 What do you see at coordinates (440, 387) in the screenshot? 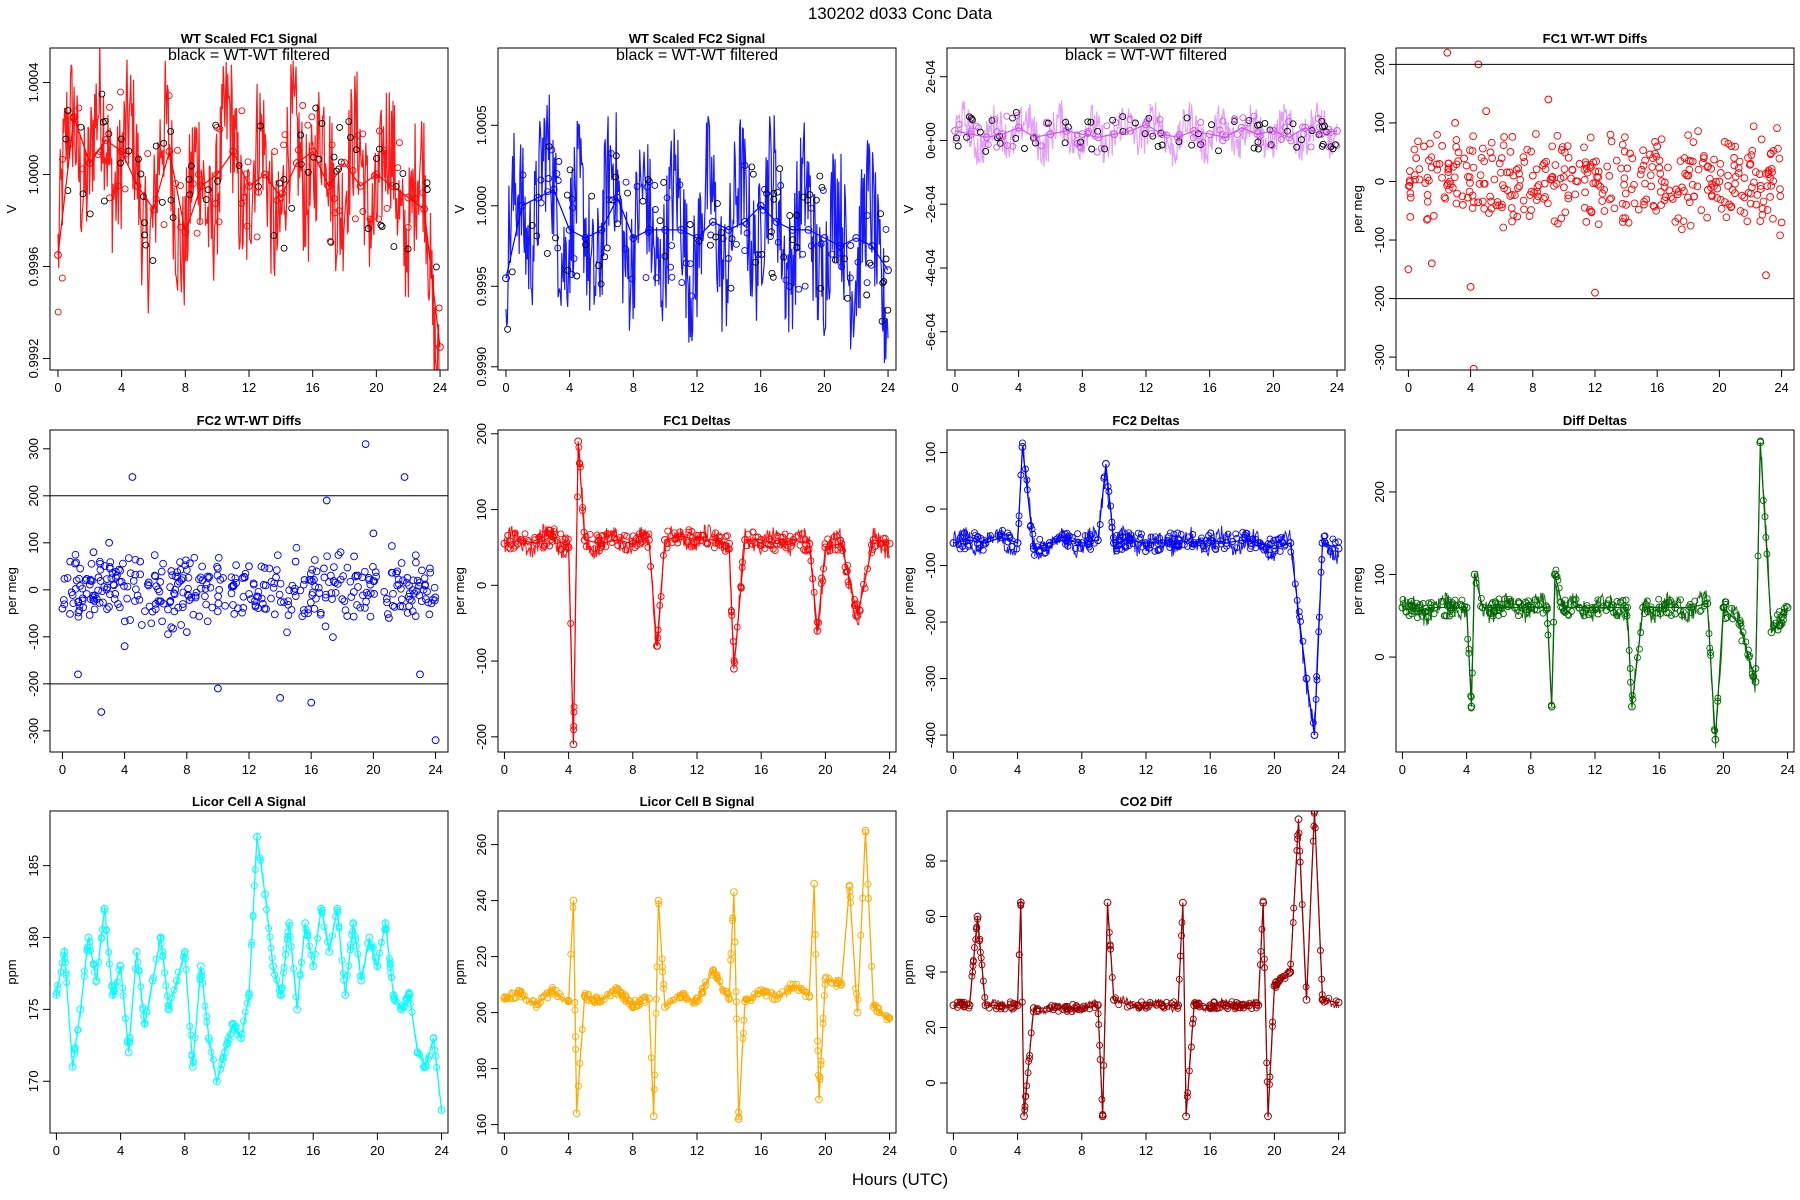
I see `x-tick-label: 24` at bounding box center [440, 387].